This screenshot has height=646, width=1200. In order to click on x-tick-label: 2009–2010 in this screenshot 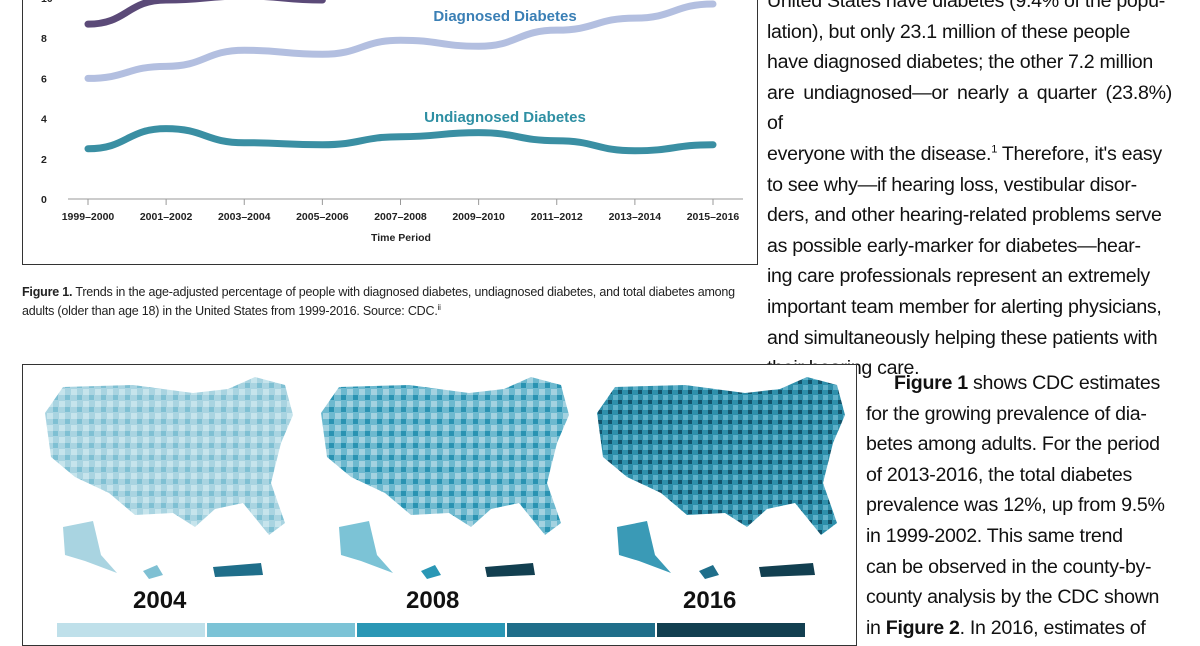, I will do `click(478, 217)`.